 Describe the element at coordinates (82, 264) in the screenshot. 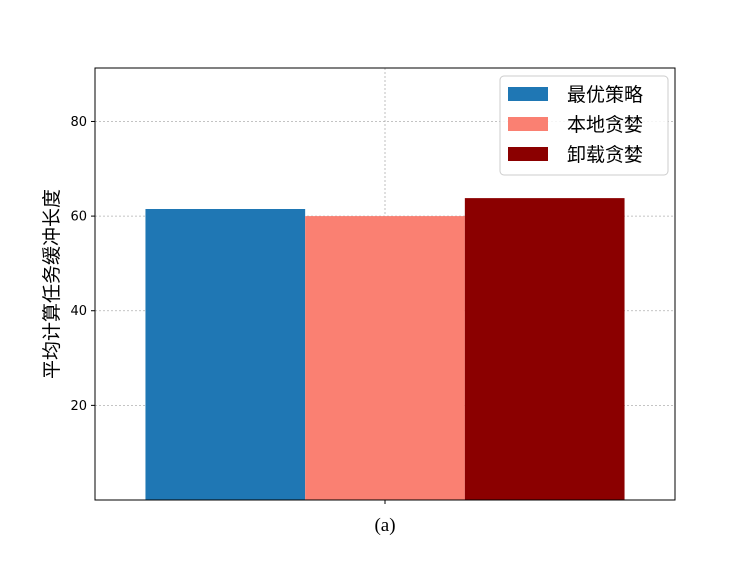

I see `y-axis-ticks: 20 40 60 80` at that location.